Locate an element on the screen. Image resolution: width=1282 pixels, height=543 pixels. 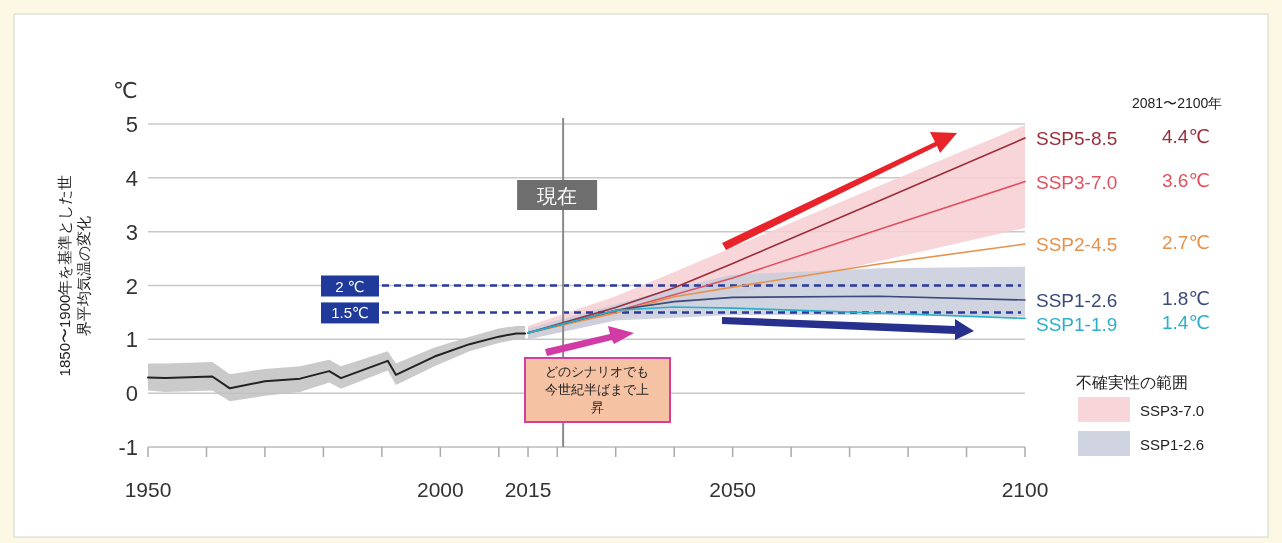
y-tick-label: 2 is located at coordinates (131, 286).